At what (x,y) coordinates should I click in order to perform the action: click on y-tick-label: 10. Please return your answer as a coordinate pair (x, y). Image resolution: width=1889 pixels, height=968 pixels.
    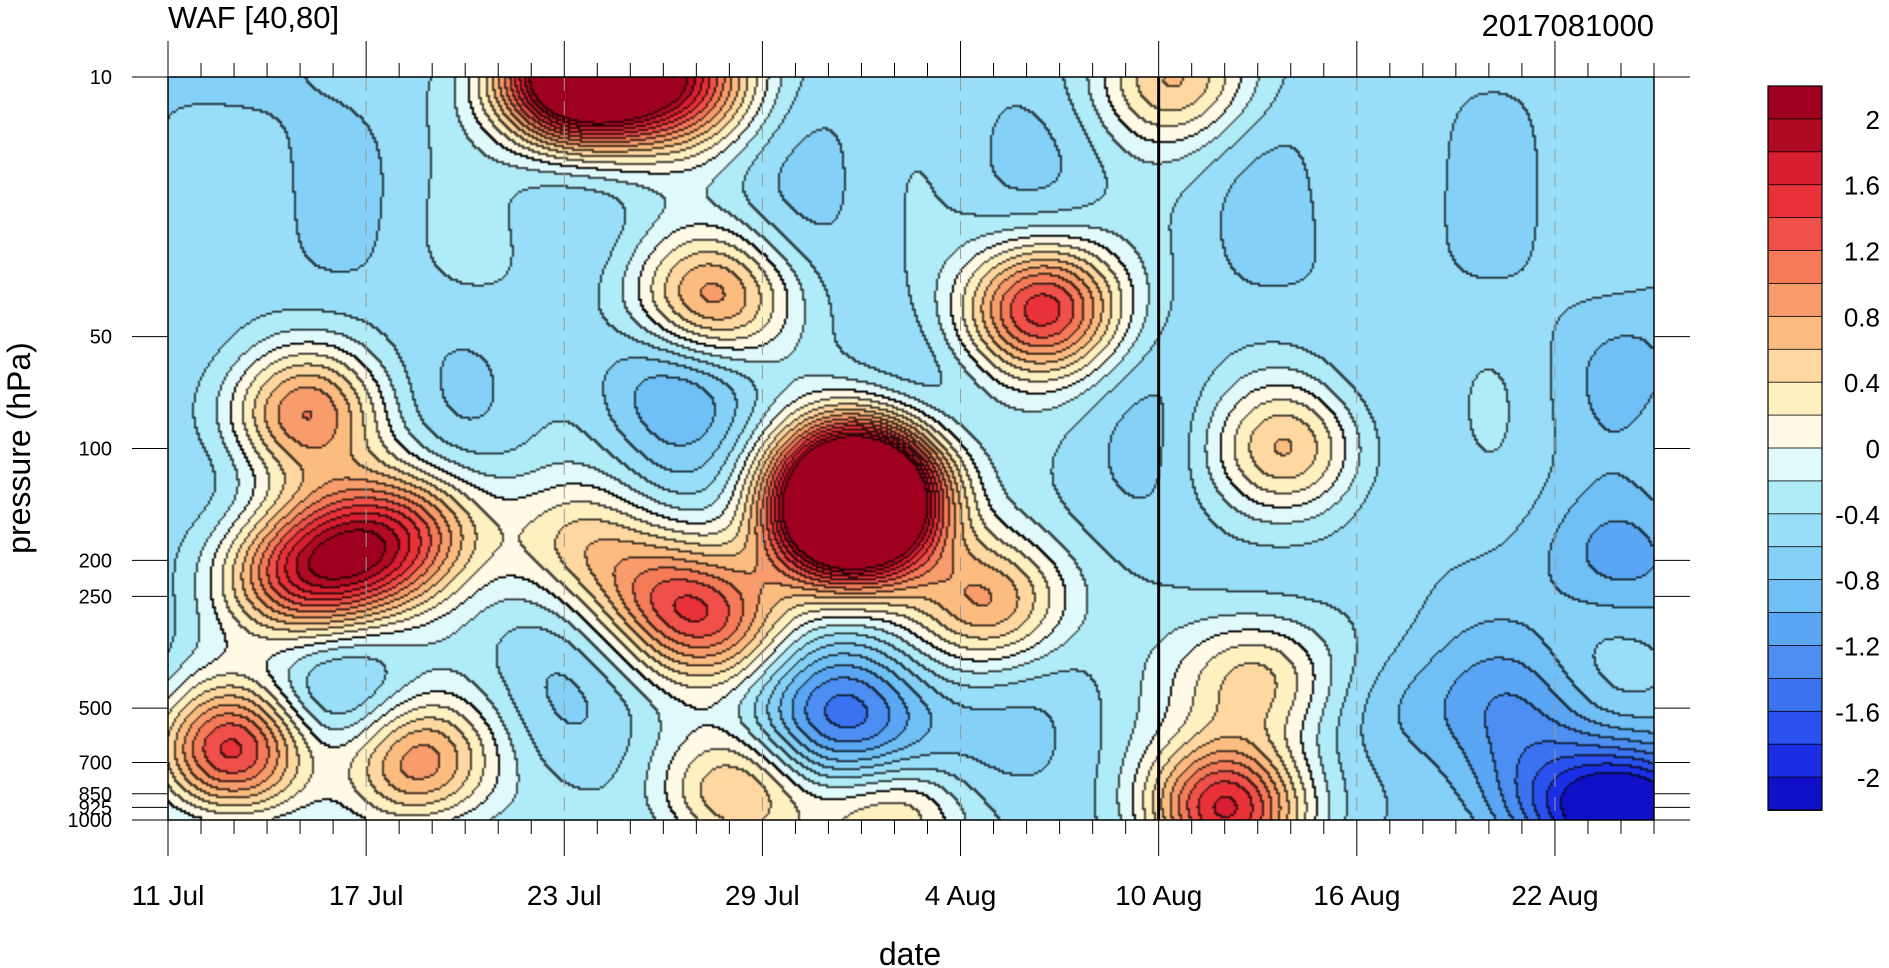
    Looking at the image, I should click on (101, 78).